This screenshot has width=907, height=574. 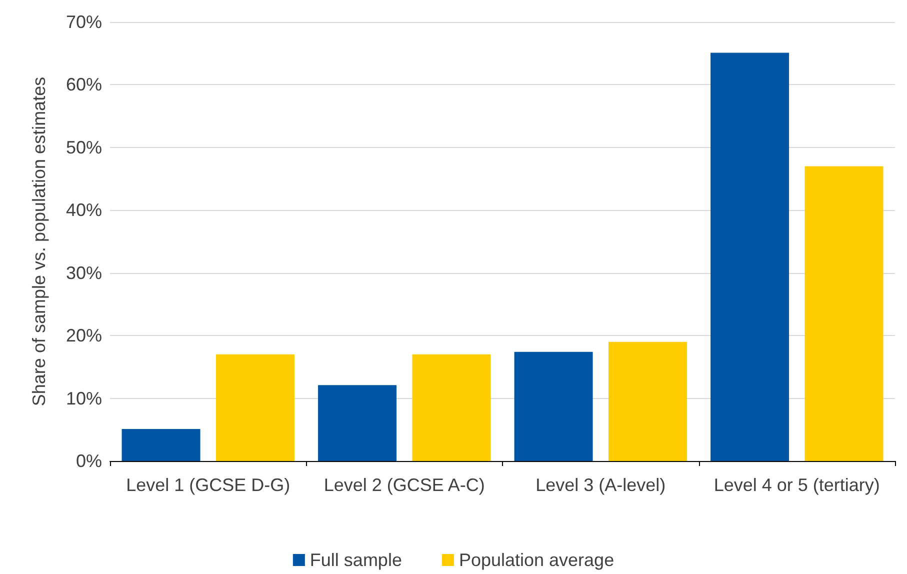 I want to click on y-tick-label: 10%, so click(x=84, y=398).